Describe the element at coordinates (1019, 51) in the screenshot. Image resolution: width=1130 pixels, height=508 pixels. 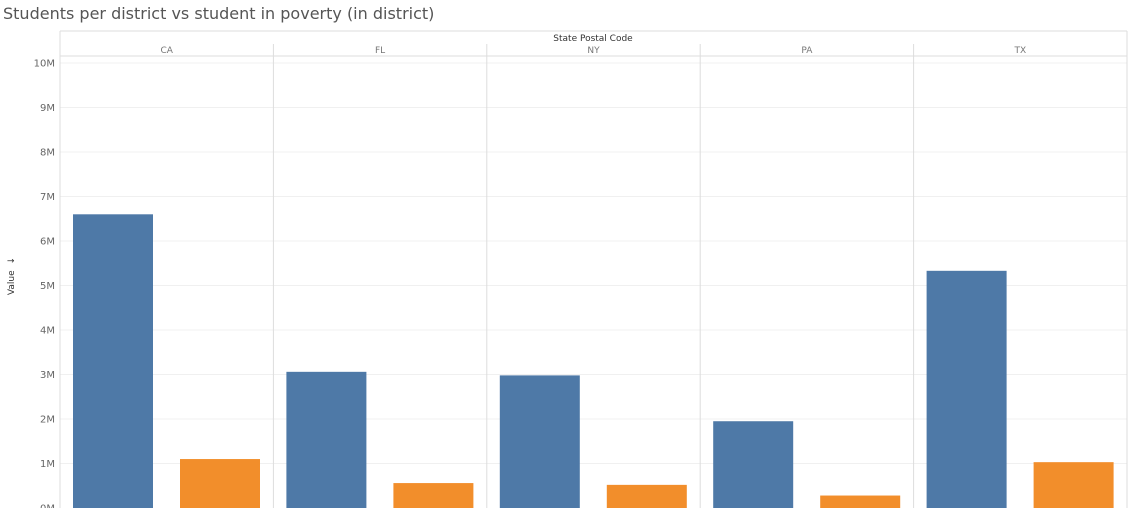
I see `category-label: TX` at that location.